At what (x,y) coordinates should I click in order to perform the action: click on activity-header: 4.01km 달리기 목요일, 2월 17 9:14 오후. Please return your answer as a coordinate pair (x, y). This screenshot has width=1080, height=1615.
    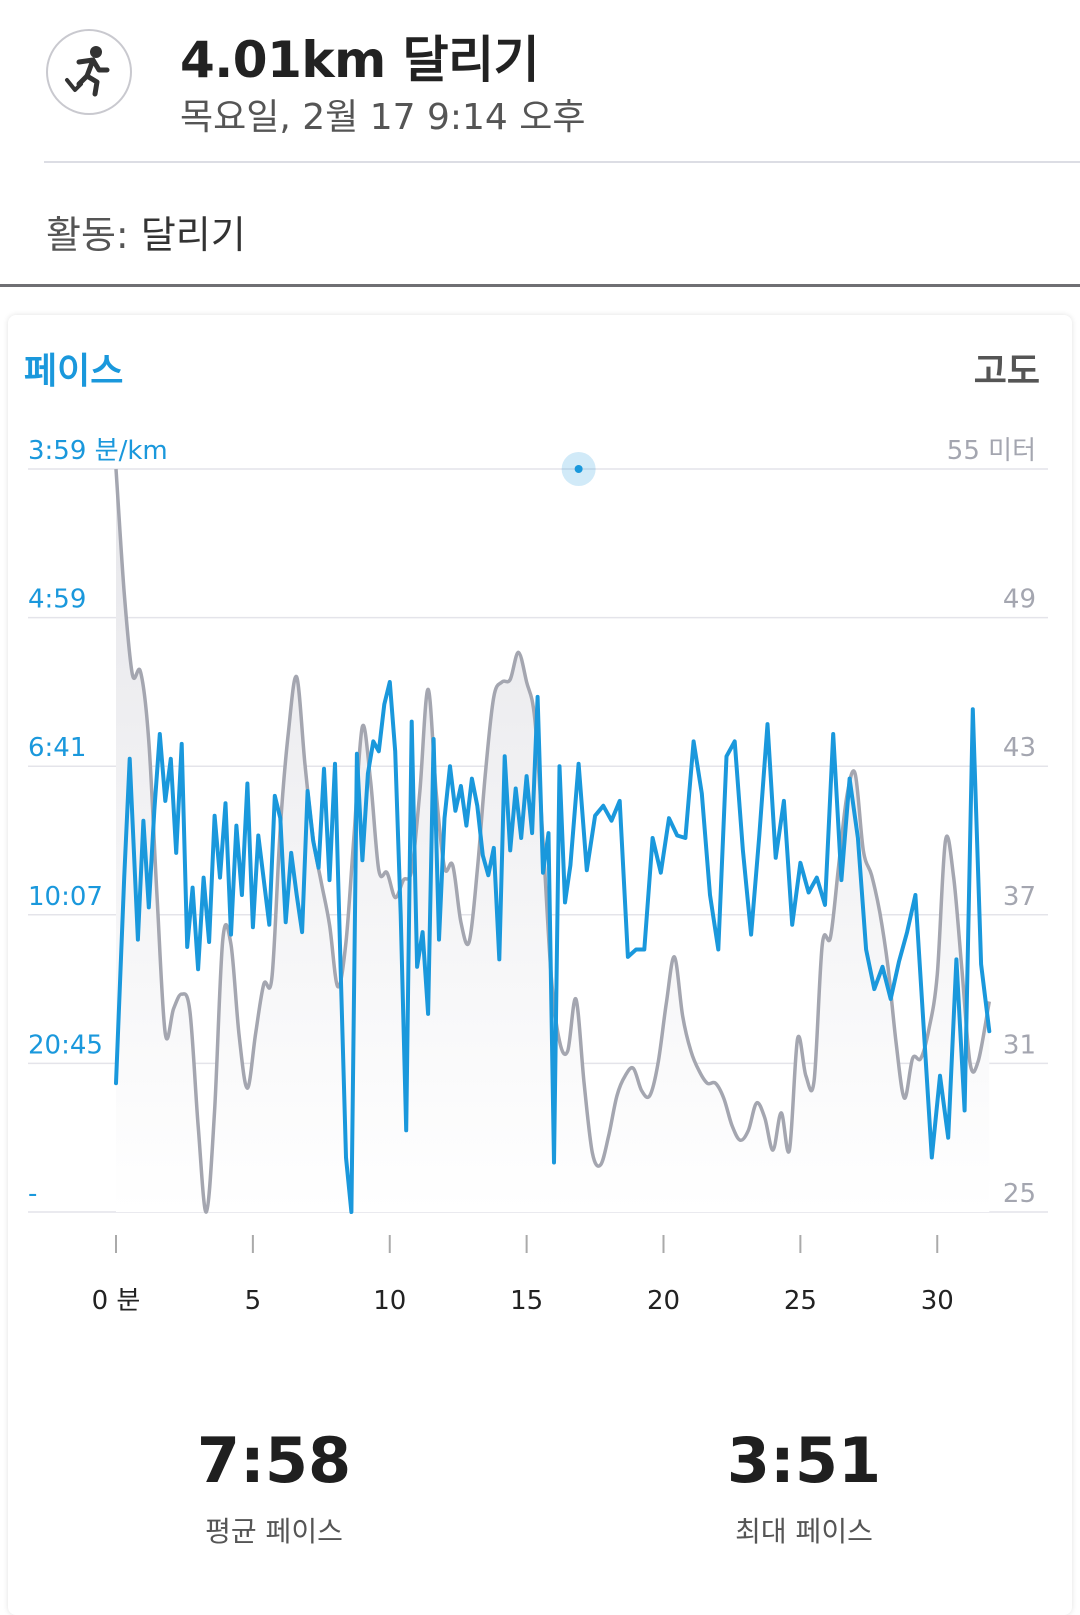
    Looking at the image, I should click on (540, 81).